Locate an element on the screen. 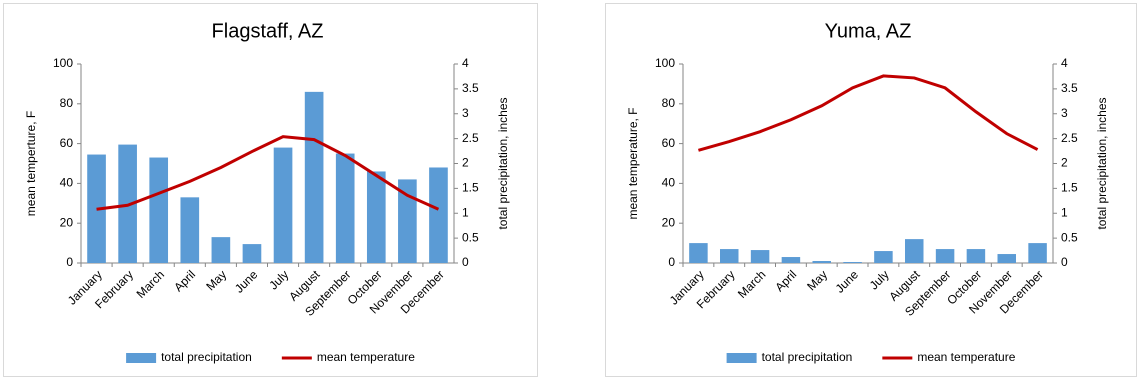  y-axis-label: mean temperature, F is located at coordinates (633, 163).